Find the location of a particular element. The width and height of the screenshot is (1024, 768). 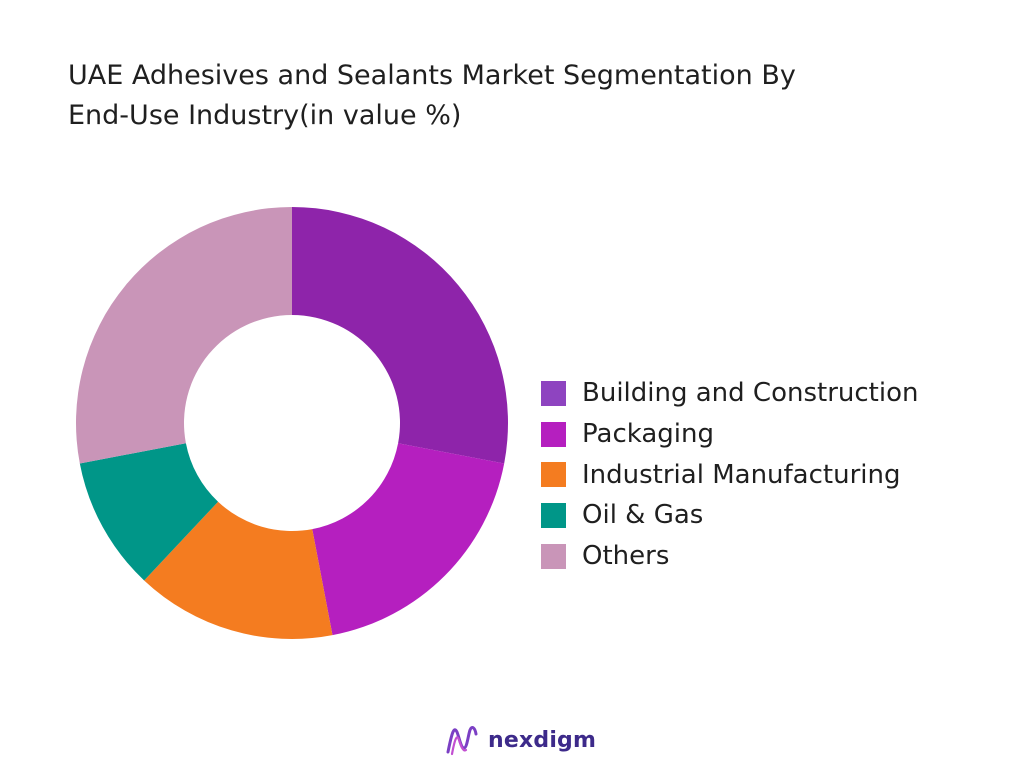

legend-item-others: Others is located at coordinates (729, 556).